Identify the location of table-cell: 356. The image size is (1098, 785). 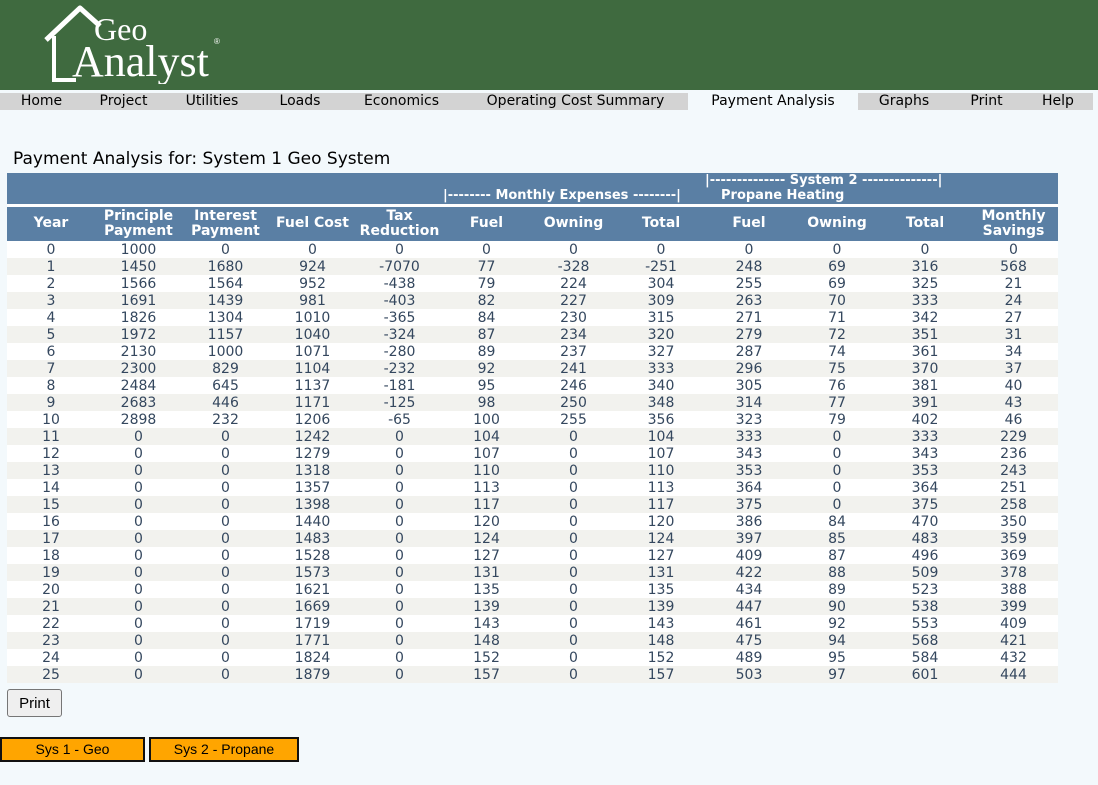
(661, 419).